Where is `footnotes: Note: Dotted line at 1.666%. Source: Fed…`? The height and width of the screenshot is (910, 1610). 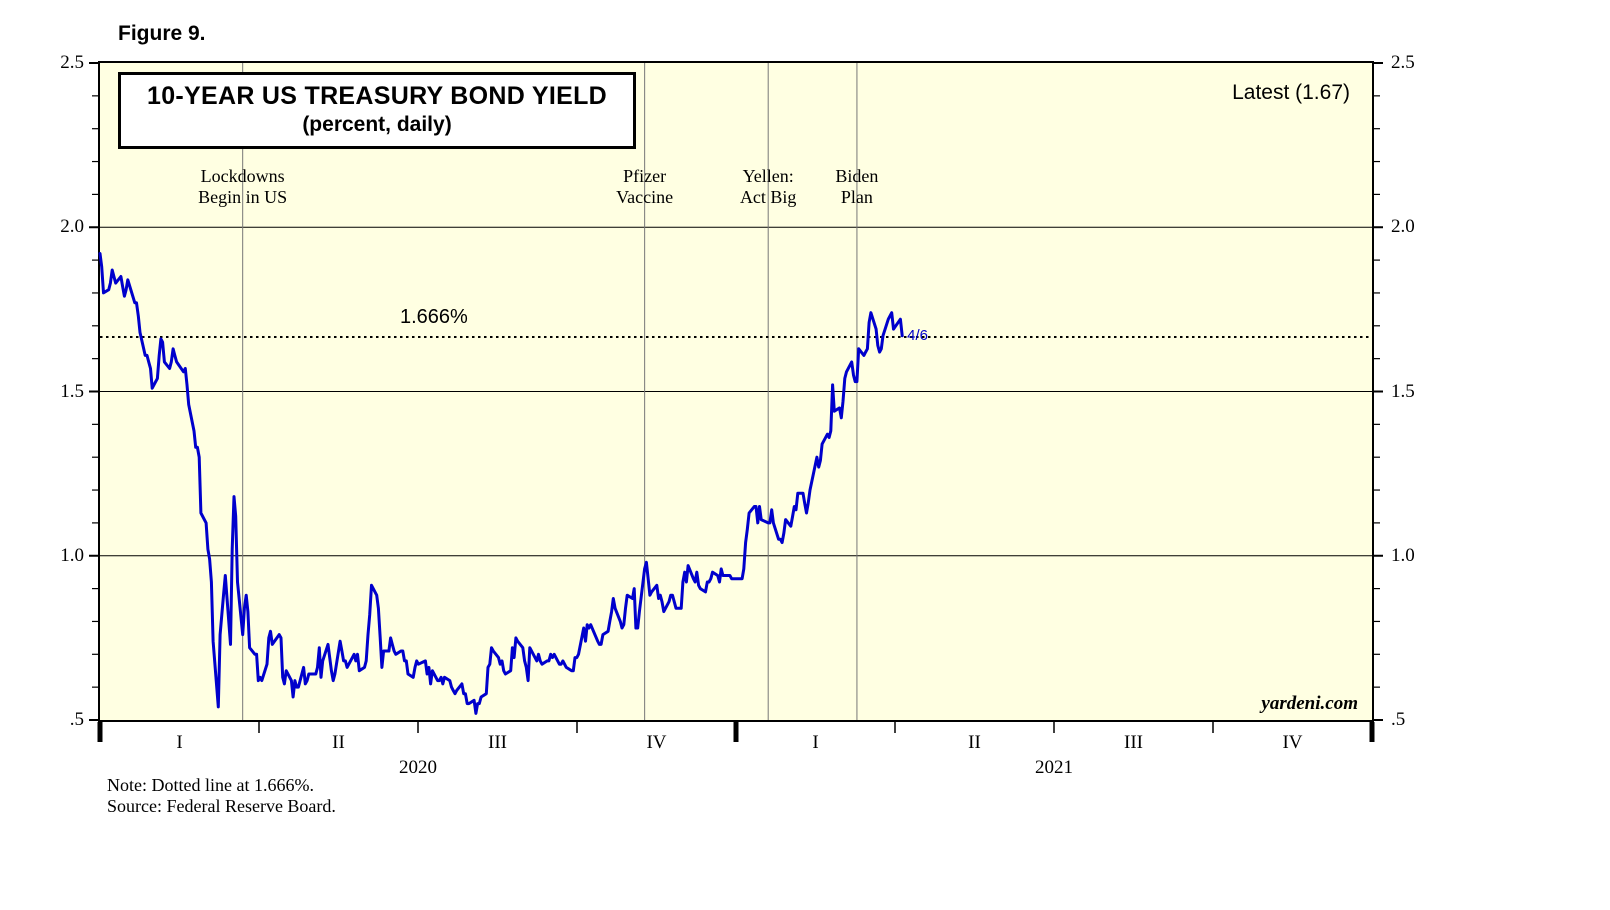 footnotes: Note: Dotted line at 1.666%. Source: Fed… is located at coordinates (221, 796).